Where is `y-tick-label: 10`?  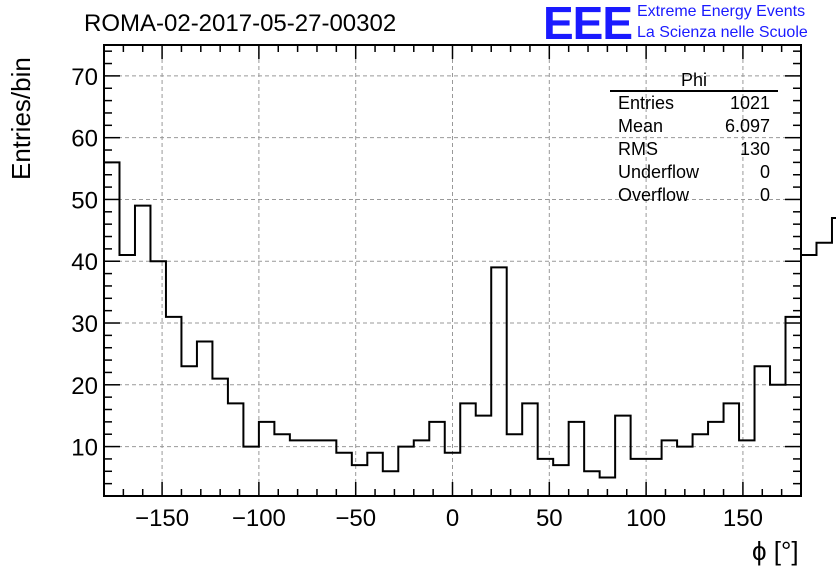
y-tick-label: 10 is located at coordinates (84, 448).